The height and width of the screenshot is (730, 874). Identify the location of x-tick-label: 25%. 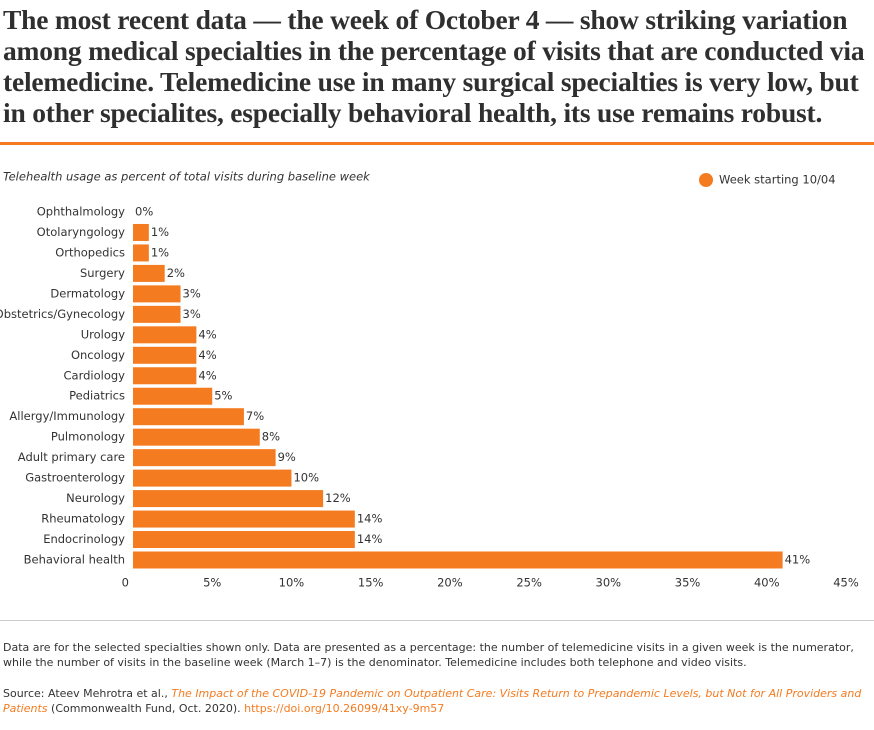
(529, 583).